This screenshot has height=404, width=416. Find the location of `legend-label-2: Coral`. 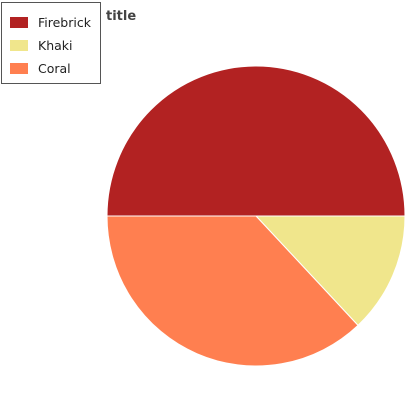

legend-label-2: Coral is located at coordinates (54, 68).